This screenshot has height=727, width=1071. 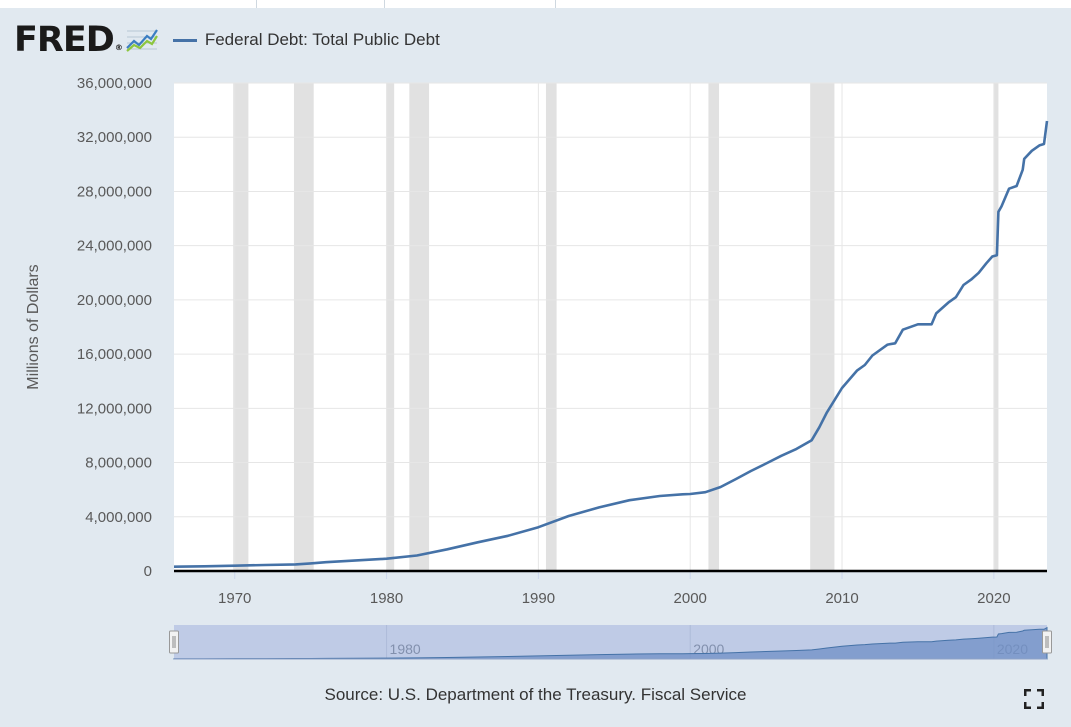 I want to click on fred-logo-text: FRED, so click(x=64, y=40).